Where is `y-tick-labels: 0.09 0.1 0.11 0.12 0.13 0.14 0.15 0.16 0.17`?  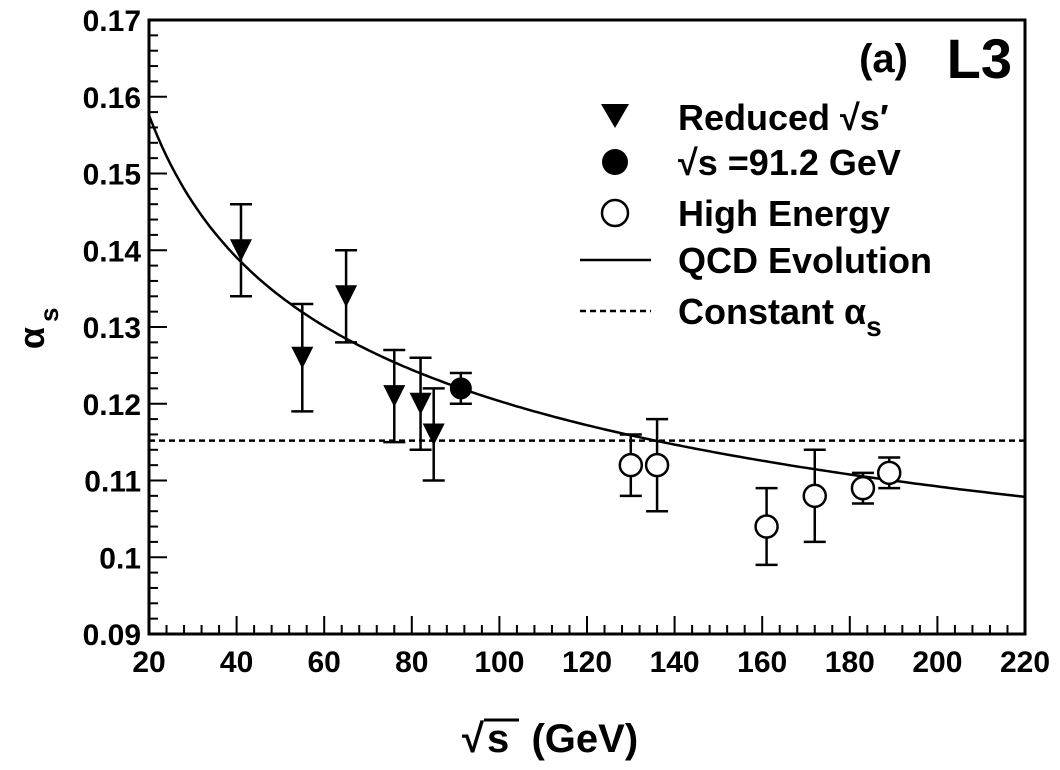
y-tick-labels: 0.09 0.1 0.11 0.12 0.13 0.14 0.15 0.16 0.17 is located at coordinates (112, 328).